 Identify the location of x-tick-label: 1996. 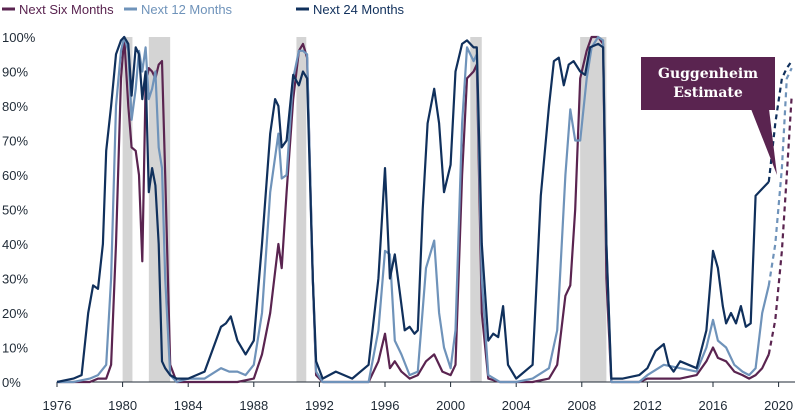
(385, 405).